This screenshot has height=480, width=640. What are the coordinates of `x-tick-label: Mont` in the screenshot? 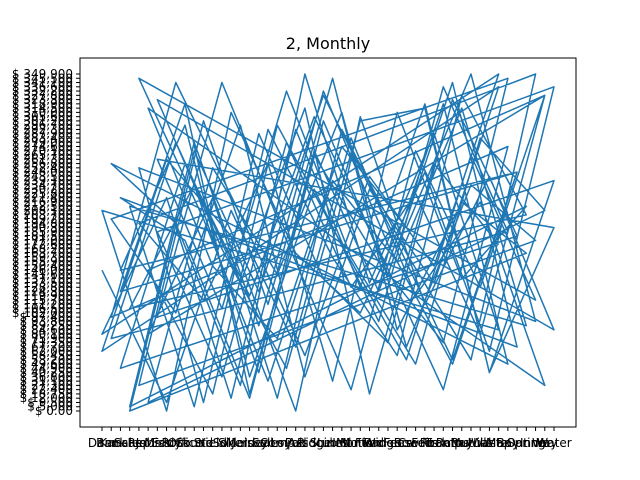 It's located at (351, 443).